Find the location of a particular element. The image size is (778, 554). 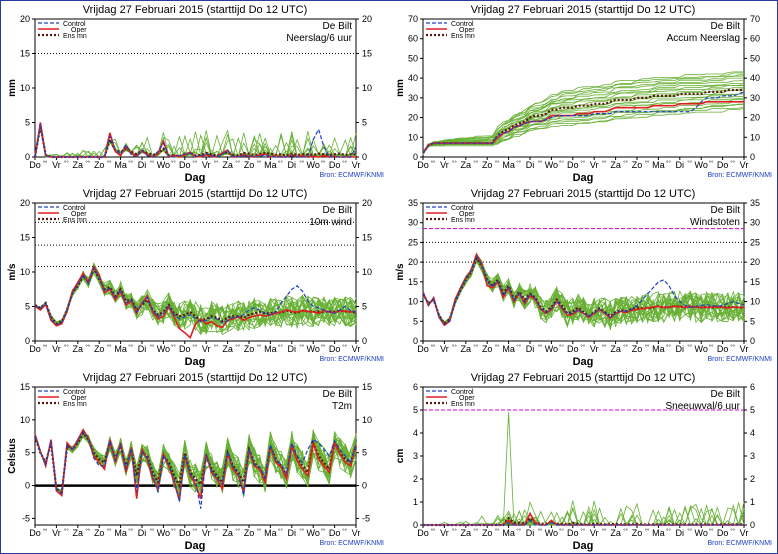

y-axis-label: Celsius is located at coordinates (12, 456).